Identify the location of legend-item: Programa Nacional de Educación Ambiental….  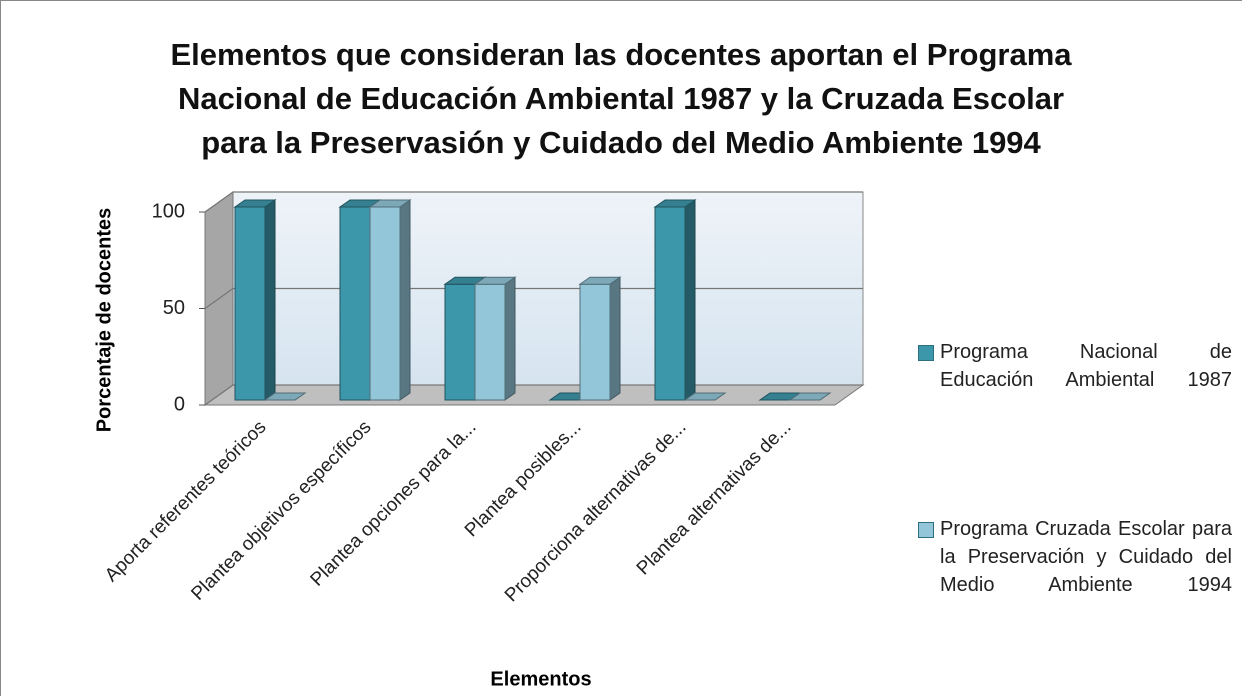
(1075, 366).